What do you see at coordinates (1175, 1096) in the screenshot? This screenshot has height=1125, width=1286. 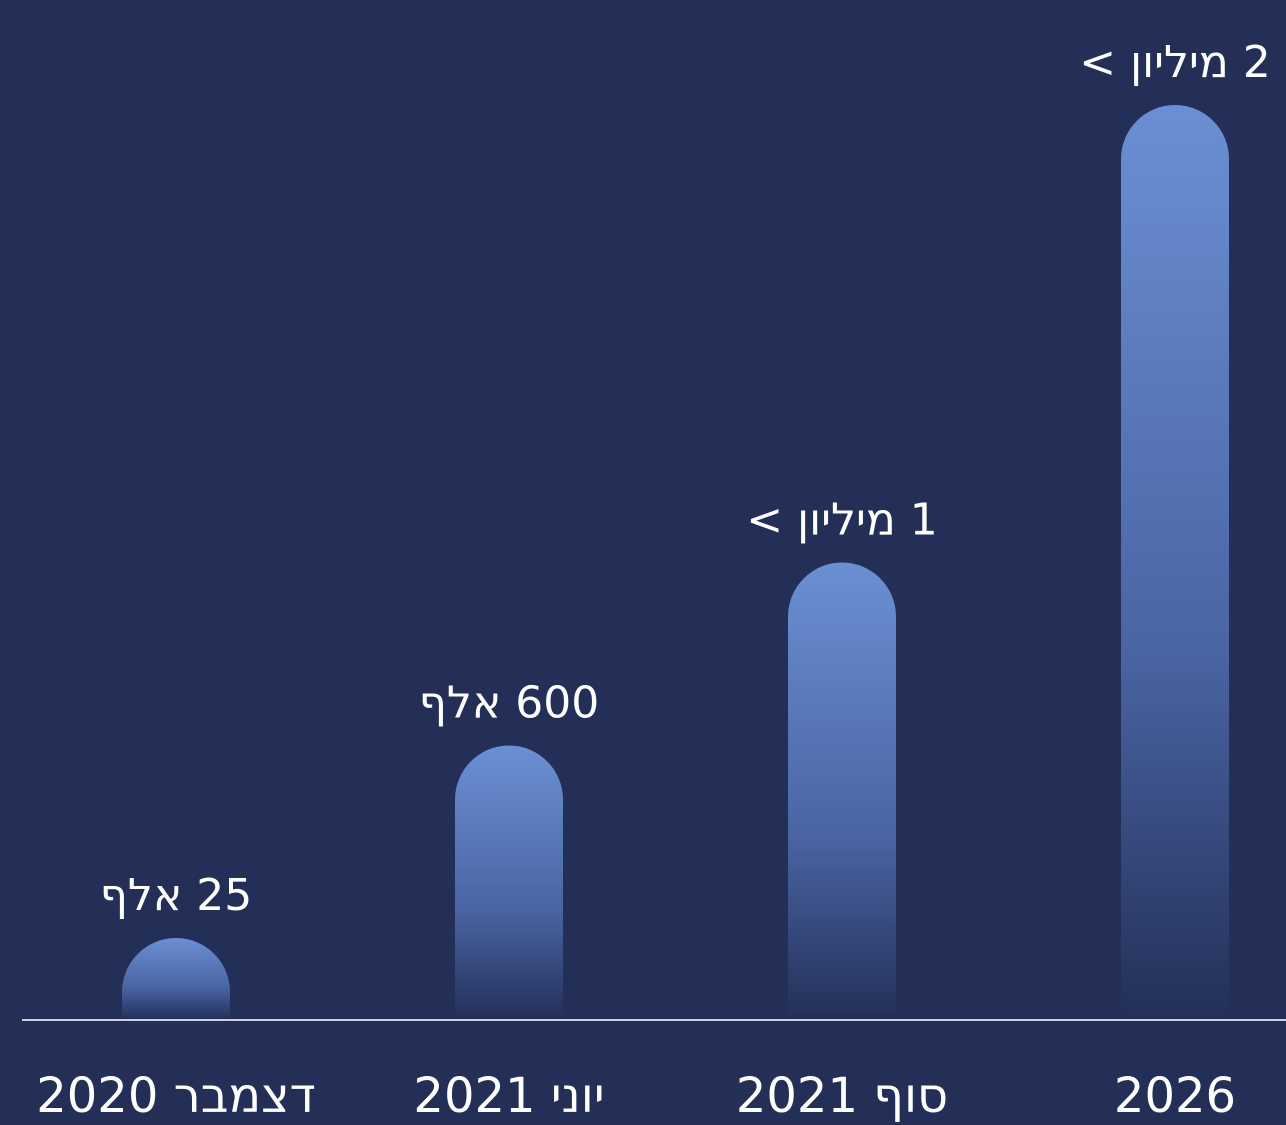 I see `category-label-3: 2026` at bounding box center [1175, 1096].